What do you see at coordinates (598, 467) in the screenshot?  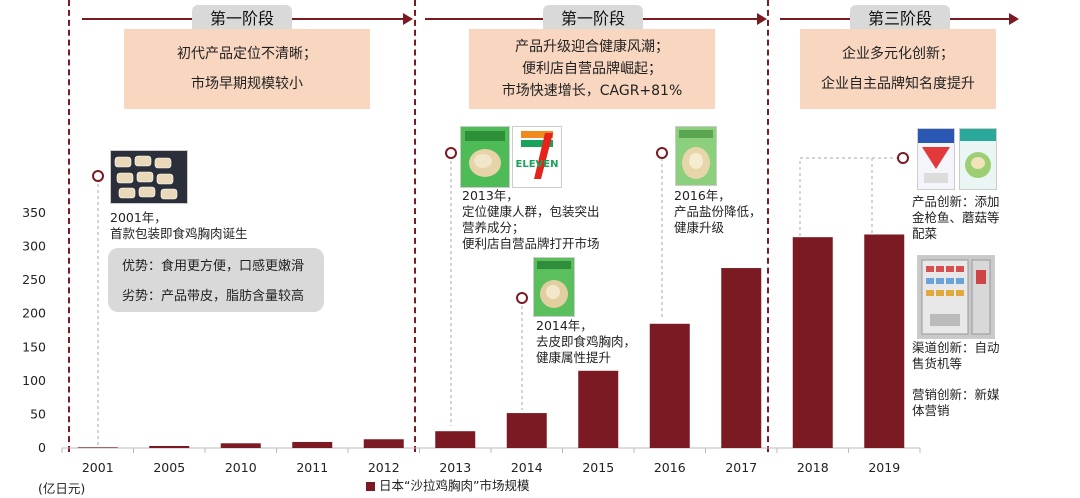 I see `x-tick-label: 2015` at bounding box center [598, 467].